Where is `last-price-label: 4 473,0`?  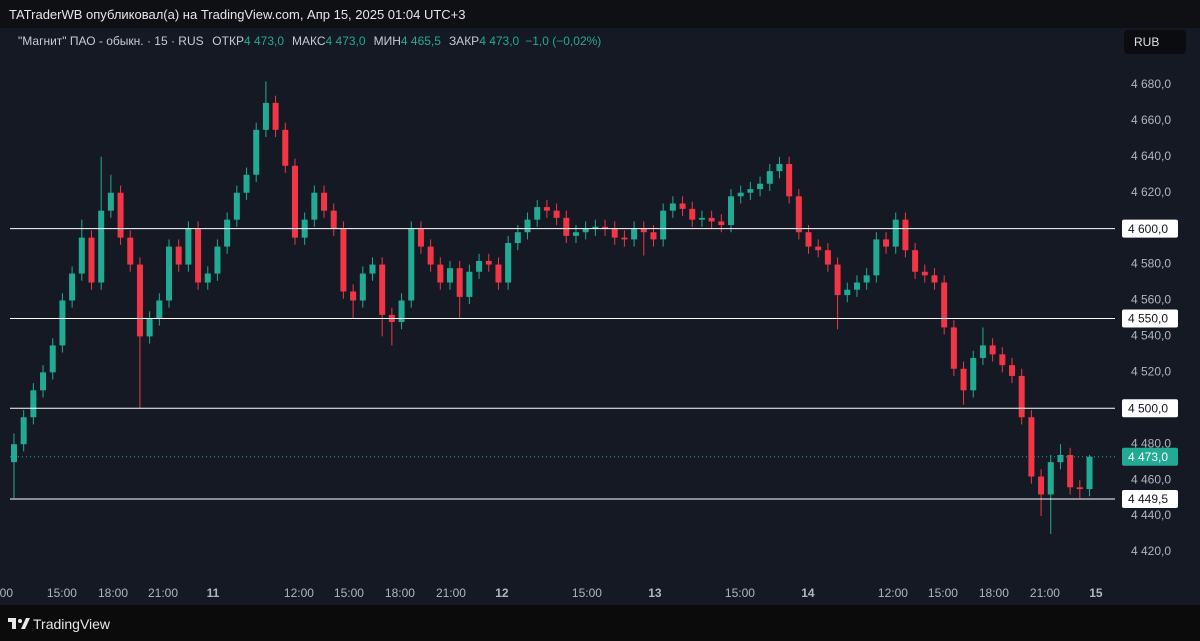 last-price-label: 4 473,0 is located at coordinates (1148, 457).